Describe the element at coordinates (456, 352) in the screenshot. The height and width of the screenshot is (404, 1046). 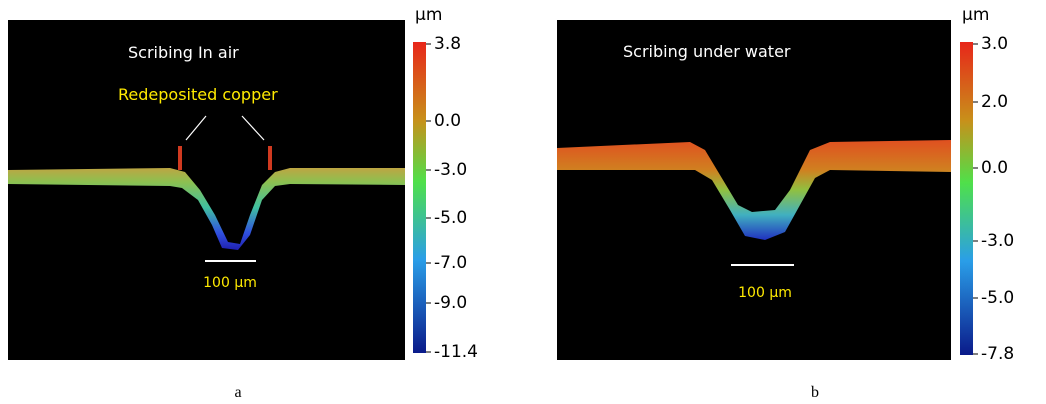
I see `tick-label: -11.4` at that location.